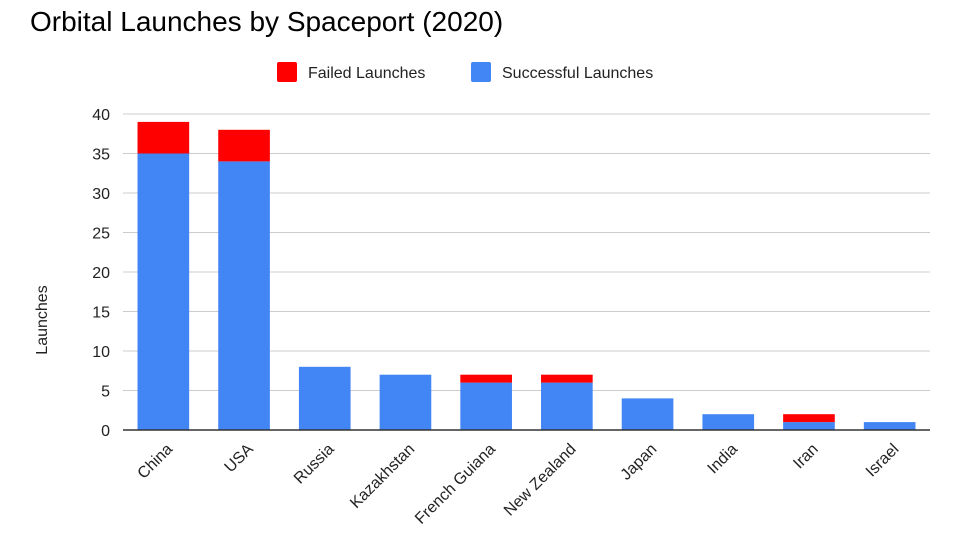  What do you see at coordinates (156, 462) in the screenshot?
I see `x-tick-label: China` at bounding box center [156, 462].